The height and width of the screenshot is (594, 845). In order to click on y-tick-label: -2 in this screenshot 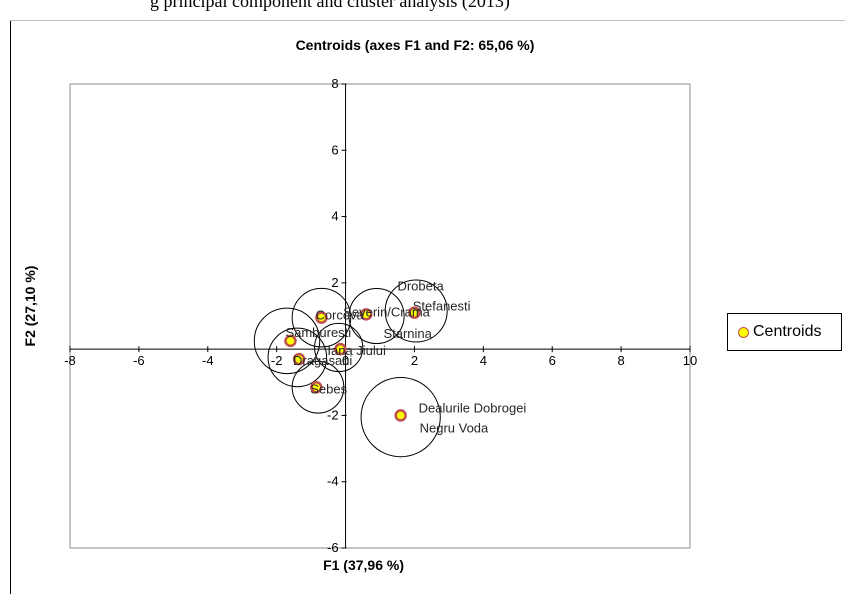, I will do `click(333, 414)`.